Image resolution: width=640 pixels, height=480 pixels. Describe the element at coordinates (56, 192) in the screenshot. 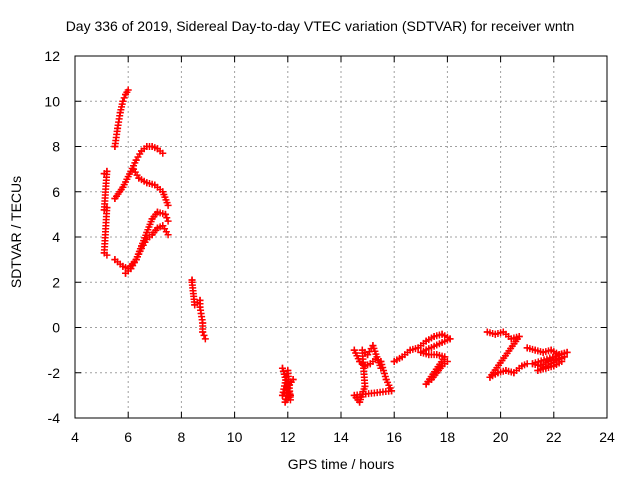

I see `y-tick-label: 6` at that location.